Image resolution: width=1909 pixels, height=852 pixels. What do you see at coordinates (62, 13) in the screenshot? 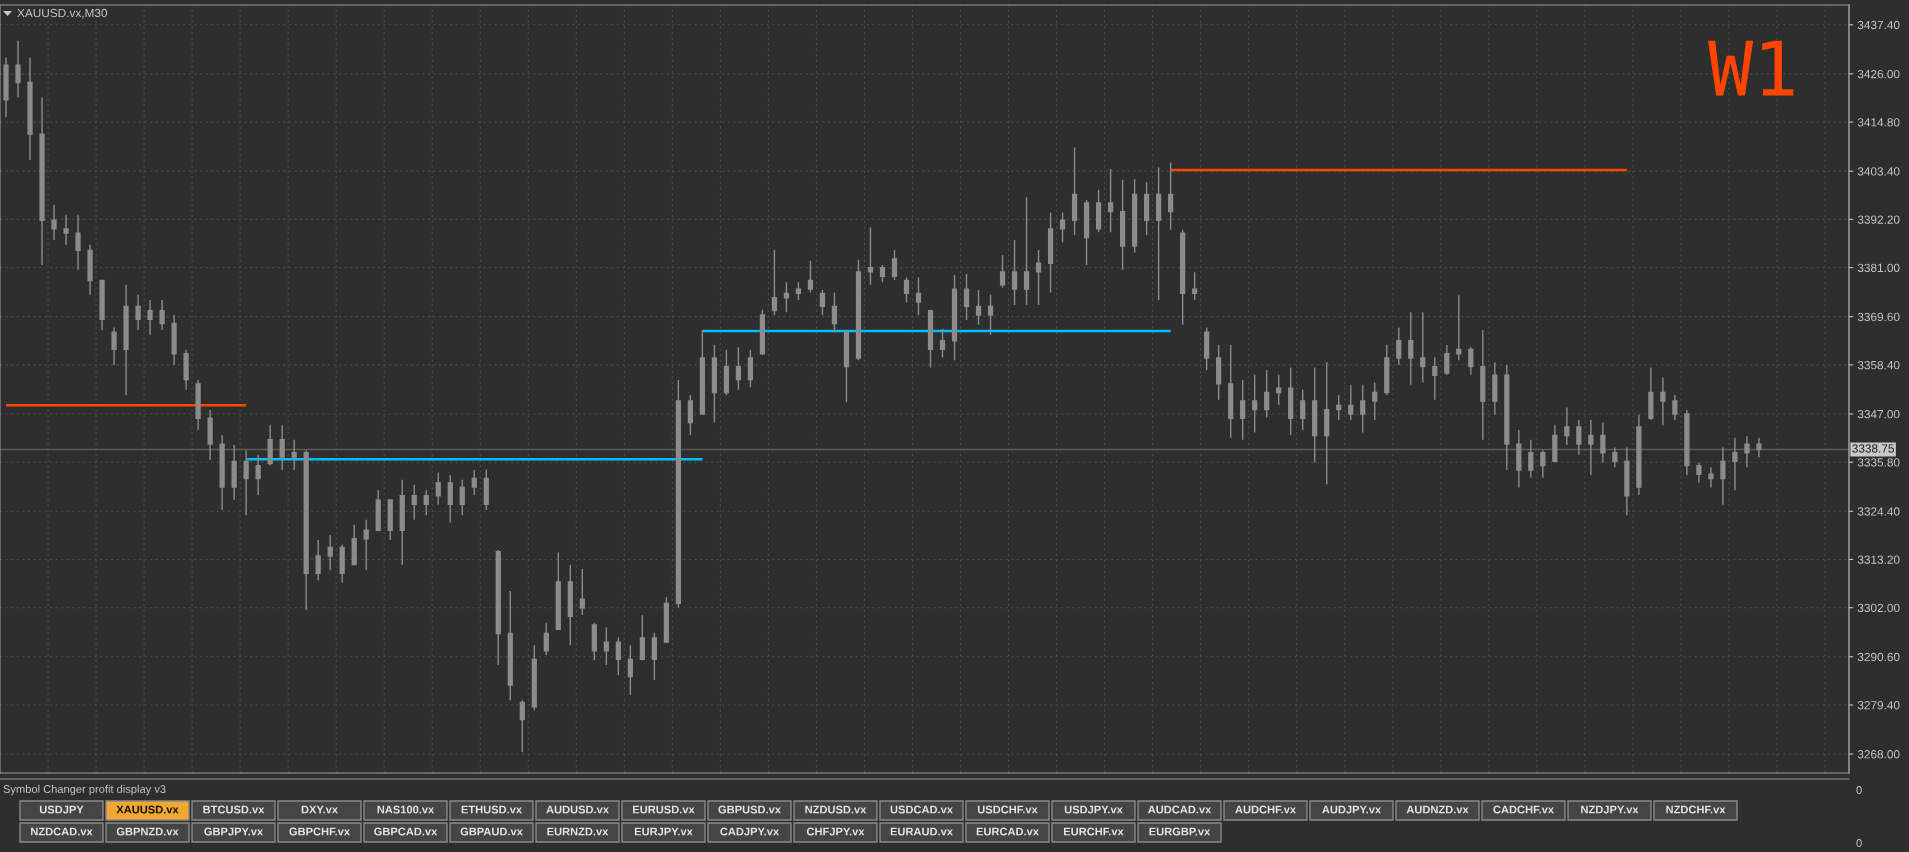
I see `chart-title: XAUUSD.vx,M30` at bounding box center [62, 13].